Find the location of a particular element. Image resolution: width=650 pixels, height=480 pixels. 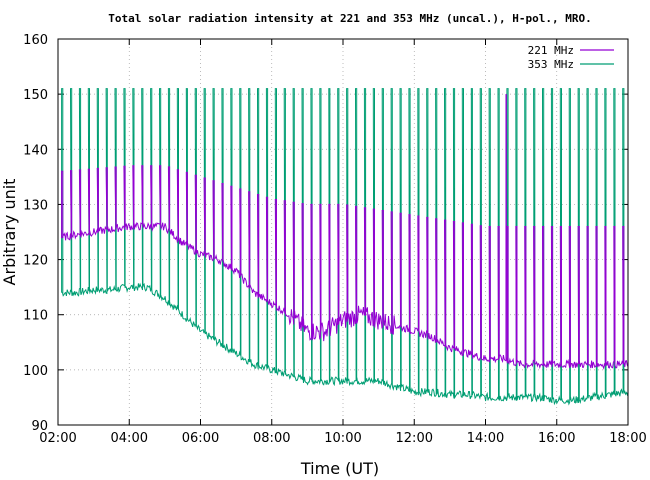

x-tick-label: 06:00 is located at coordinates (200, 438).